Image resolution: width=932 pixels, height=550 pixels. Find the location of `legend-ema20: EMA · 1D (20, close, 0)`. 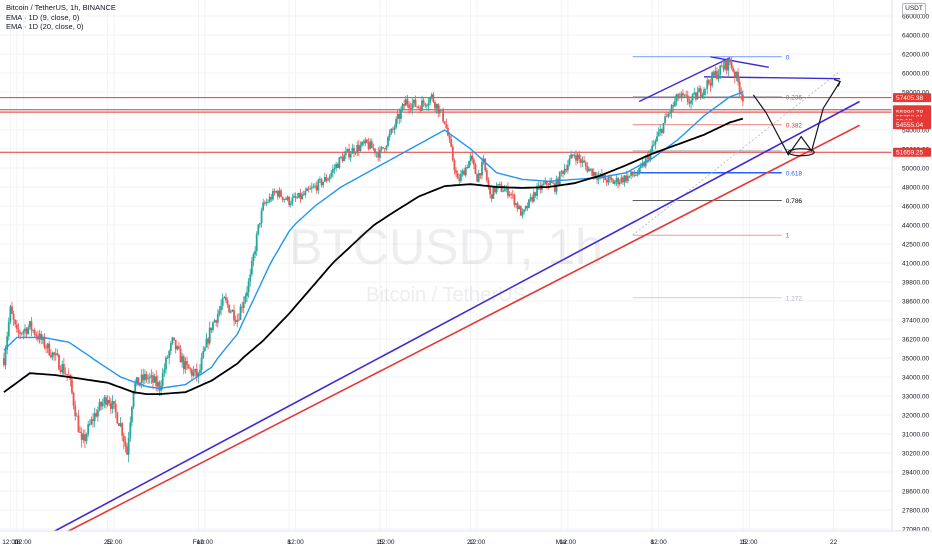

legend-ema20: EMA · 1D (20, close, 0) is located at coordinates (45, 26).